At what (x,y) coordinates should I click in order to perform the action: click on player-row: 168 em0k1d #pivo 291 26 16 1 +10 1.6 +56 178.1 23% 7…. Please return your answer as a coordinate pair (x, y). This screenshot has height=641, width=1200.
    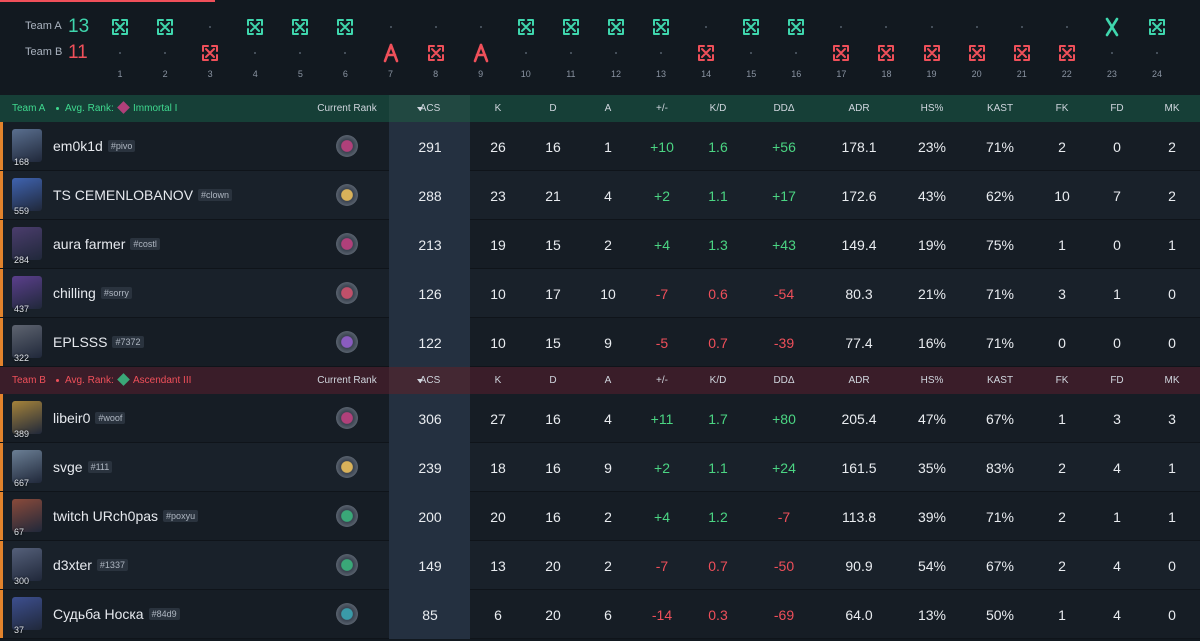
    Looking at the image, I should click on (600, 146).